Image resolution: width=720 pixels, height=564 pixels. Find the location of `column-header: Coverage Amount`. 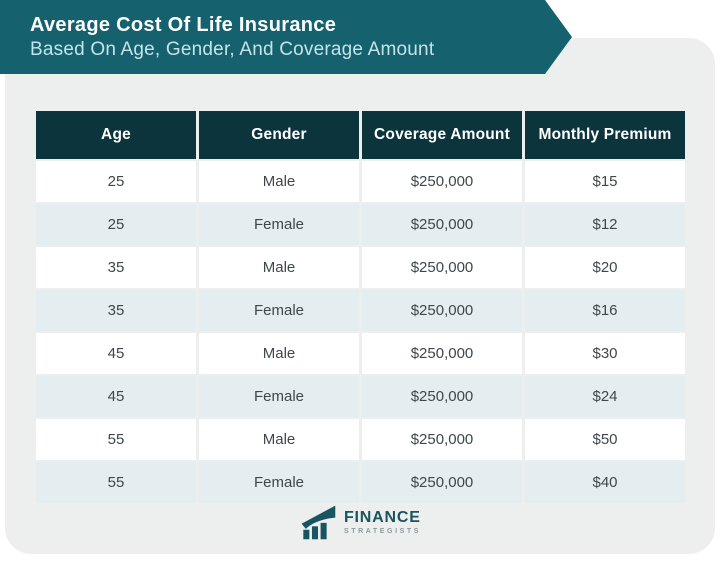

column-header: Coverage Amount is located at coordinates (442, 135).